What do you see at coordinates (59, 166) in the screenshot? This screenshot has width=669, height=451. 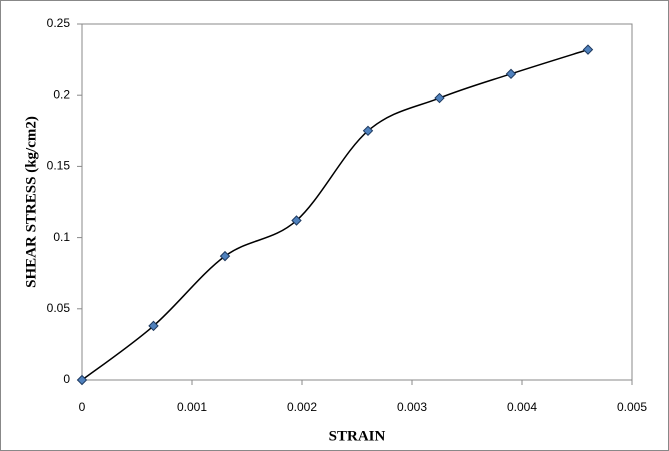 I see `y-tick-label: 0.15` at bounding box center [59, 166].